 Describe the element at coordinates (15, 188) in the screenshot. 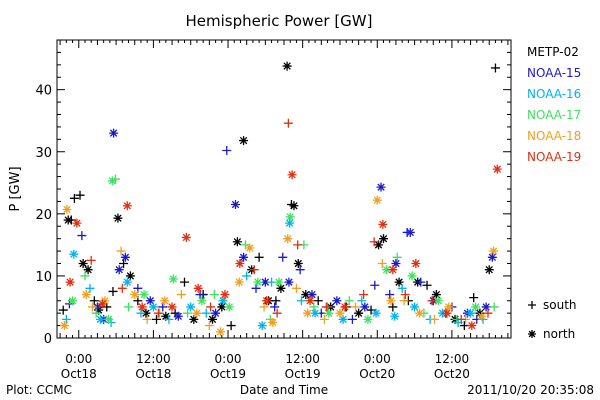

I see `y-axis-label: P [GW]` at that location.